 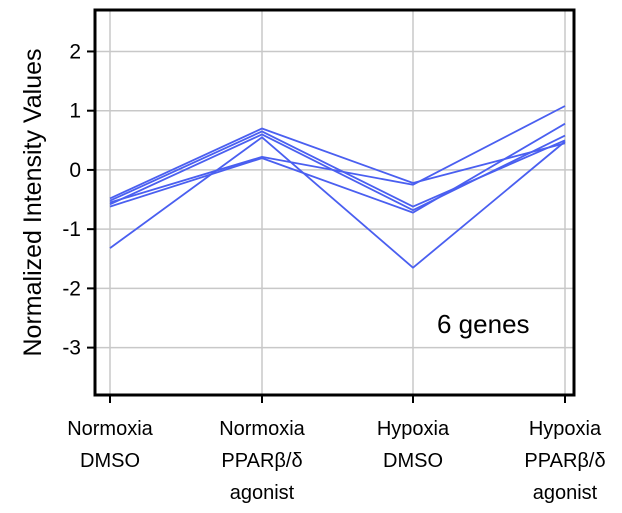 I want to click on y-tick-label: -1, so click(x=71, y=229).